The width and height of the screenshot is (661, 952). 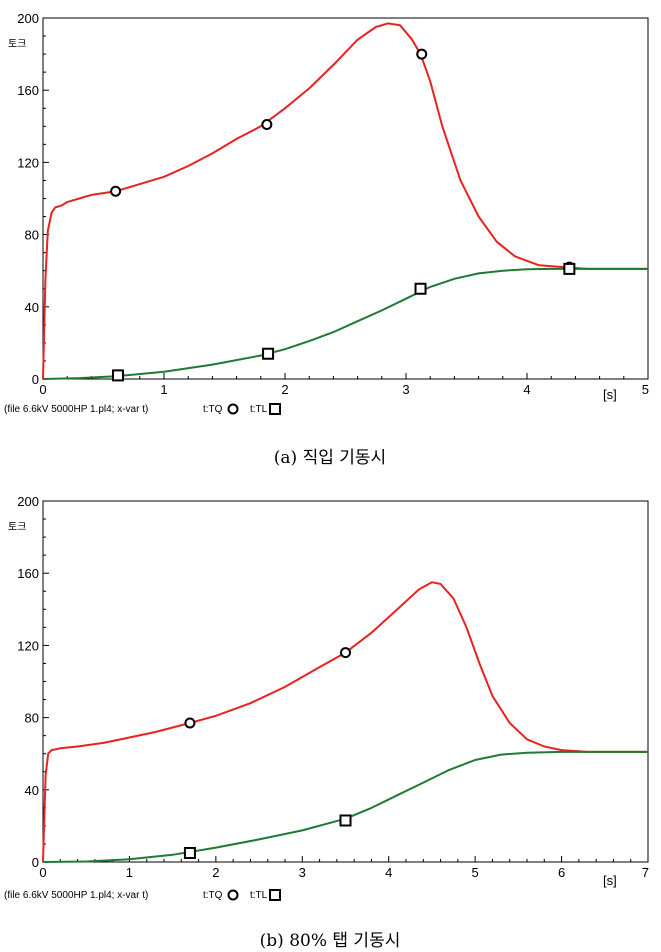 What do you see at coordinates (645, 872) in the screenshot?
I see `x-tick-label: 7` at bounding box center [645, 872].